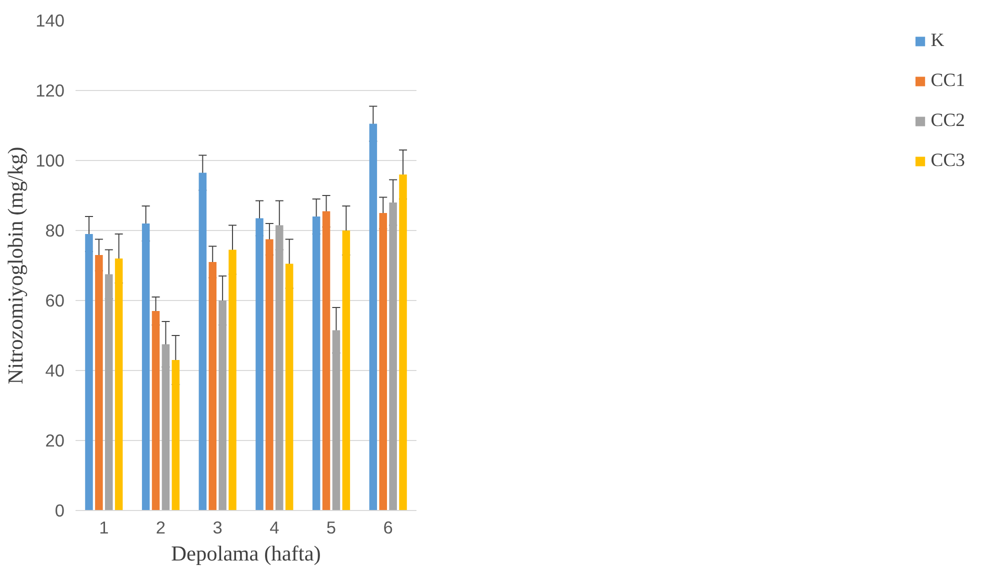 The width and height of the screenshot is (990, 583). I want to click on y-tick-label: 80, so click(55, 230).